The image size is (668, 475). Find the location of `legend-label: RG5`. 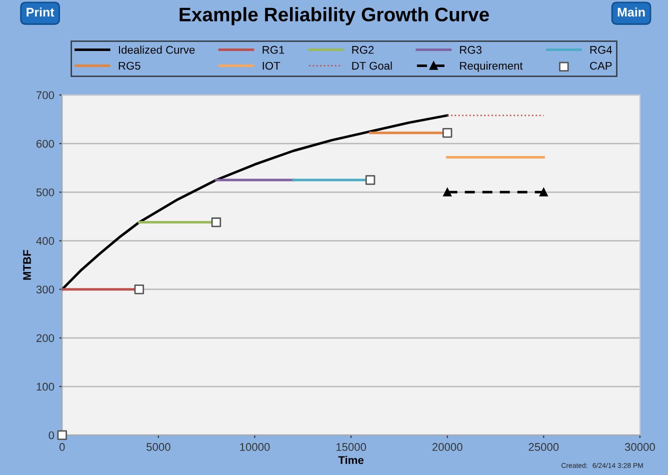

legend-label: RG5 is located at coordinates (129, 66).